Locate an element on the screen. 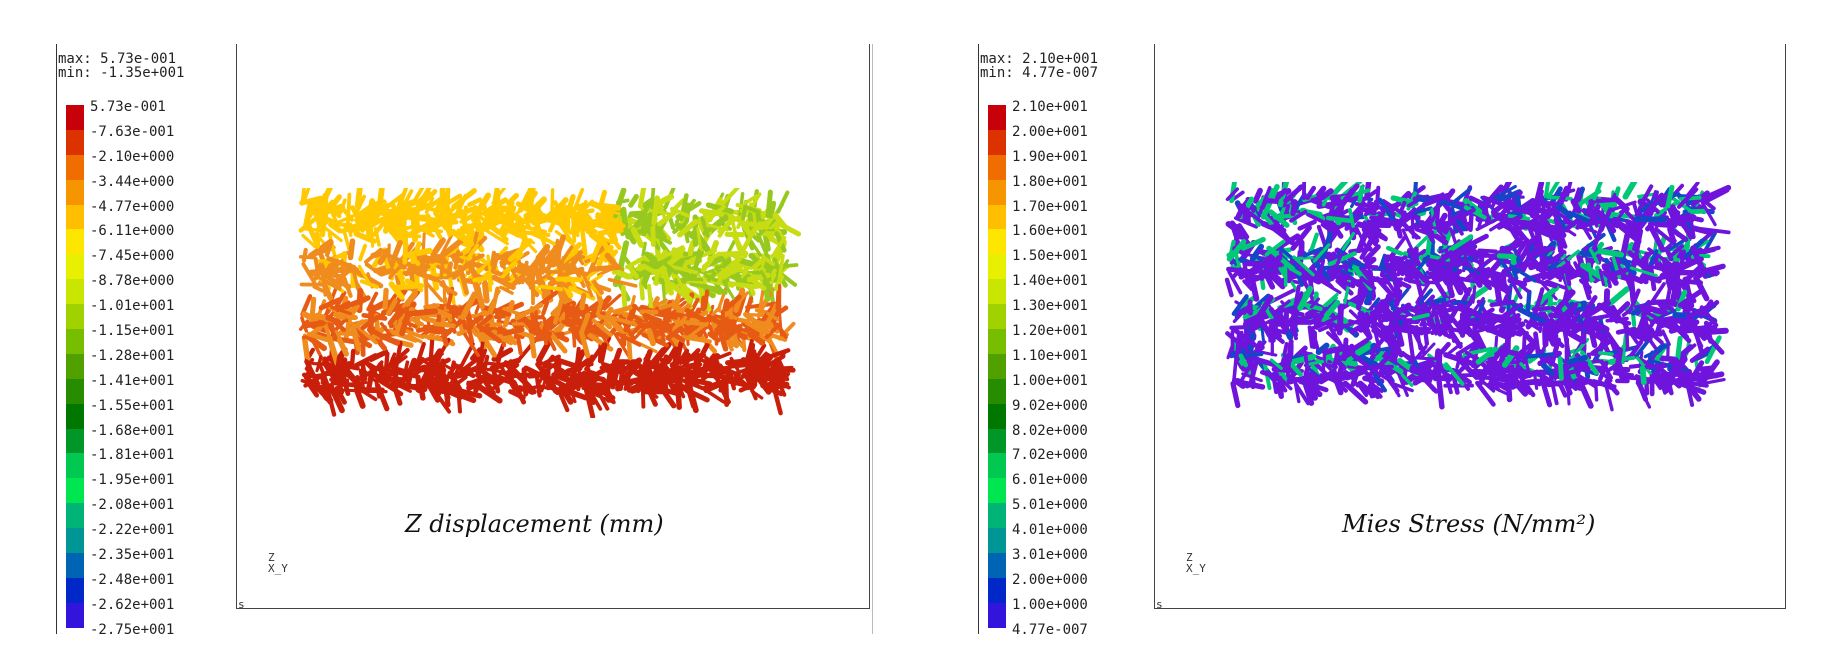 This screenshot has height=654, width=1842. legend-min: min: 4.77e-007 is located at coordinates (1039, 73).